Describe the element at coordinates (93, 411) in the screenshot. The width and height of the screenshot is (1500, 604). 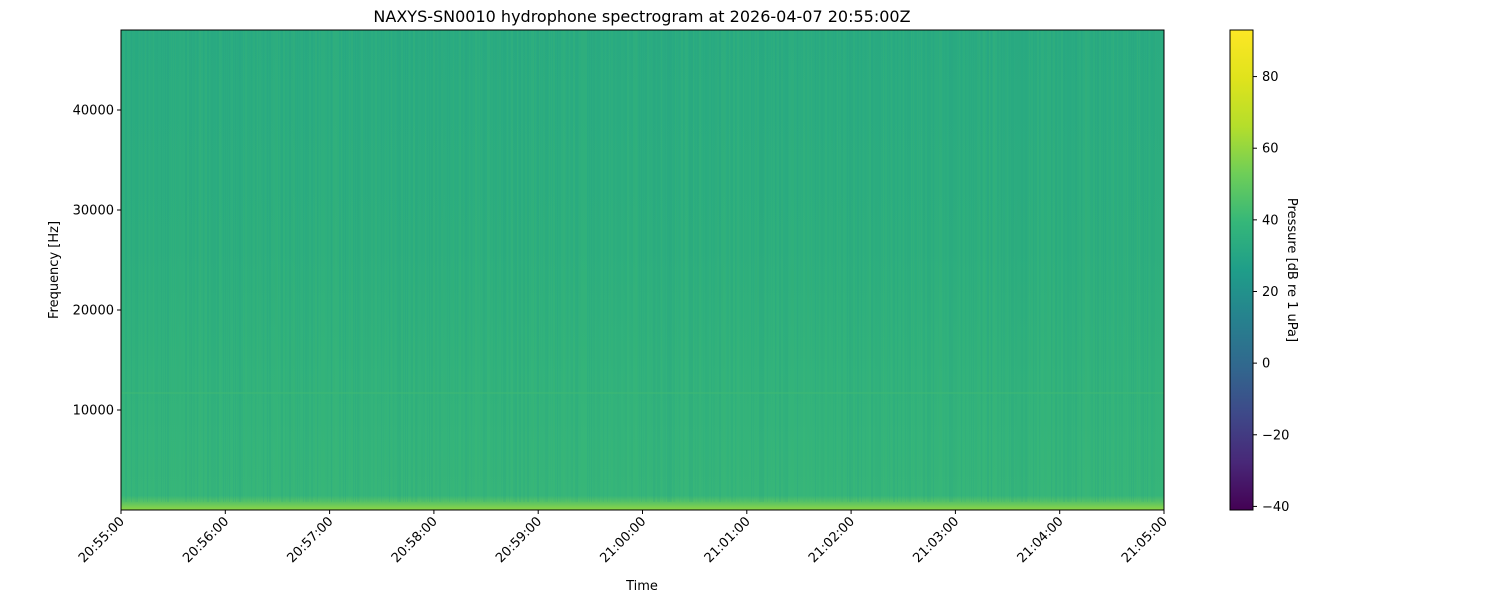
I see `y-tick-label: 10000` at that location.